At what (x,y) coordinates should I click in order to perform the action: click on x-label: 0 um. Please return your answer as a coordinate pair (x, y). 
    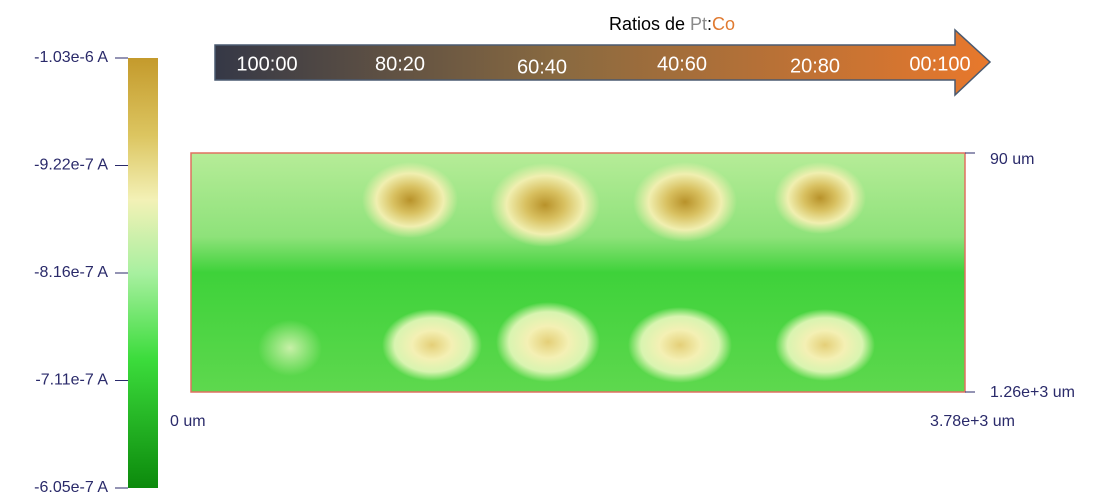
    Looking at the image, I should click on (188, 421).